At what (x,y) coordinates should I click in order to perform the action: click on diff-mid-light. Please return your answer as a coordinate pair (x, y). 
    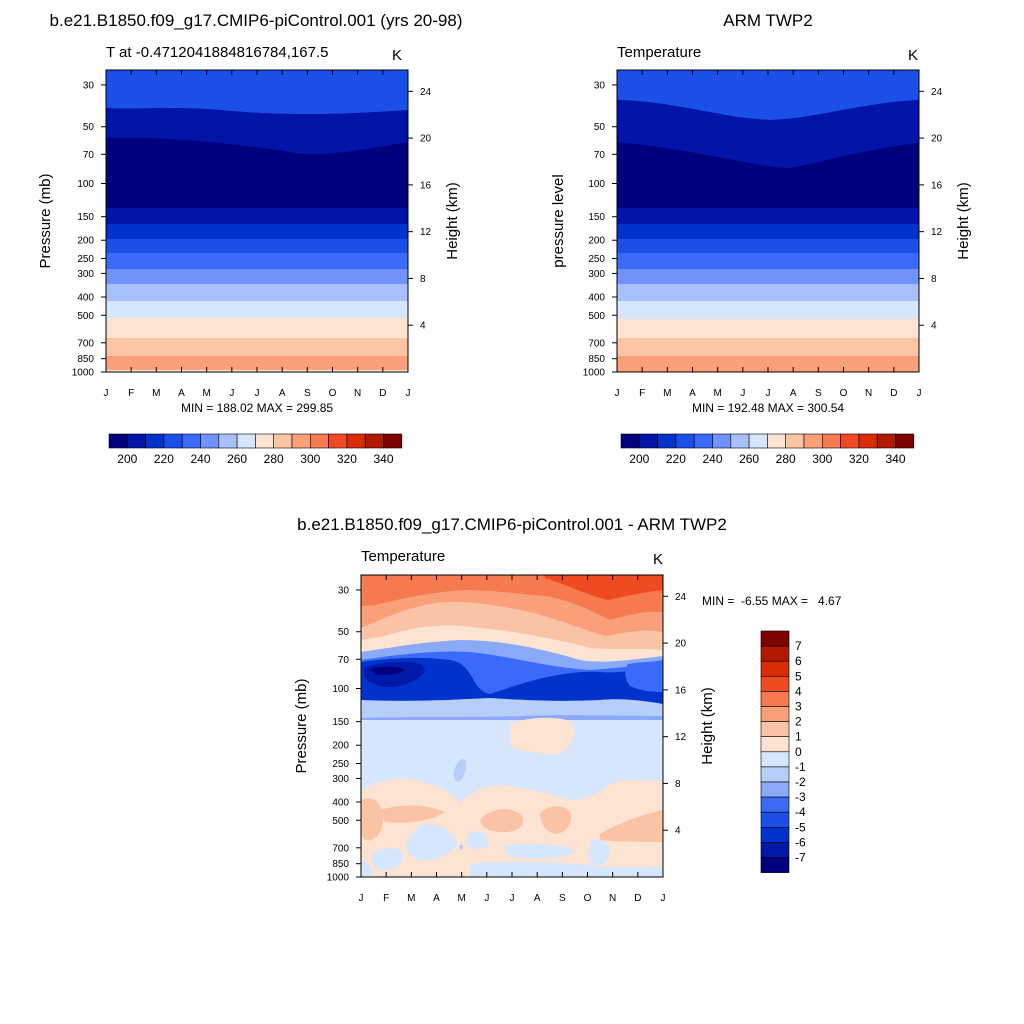
    Looking at the image, I should click on (512, 708).